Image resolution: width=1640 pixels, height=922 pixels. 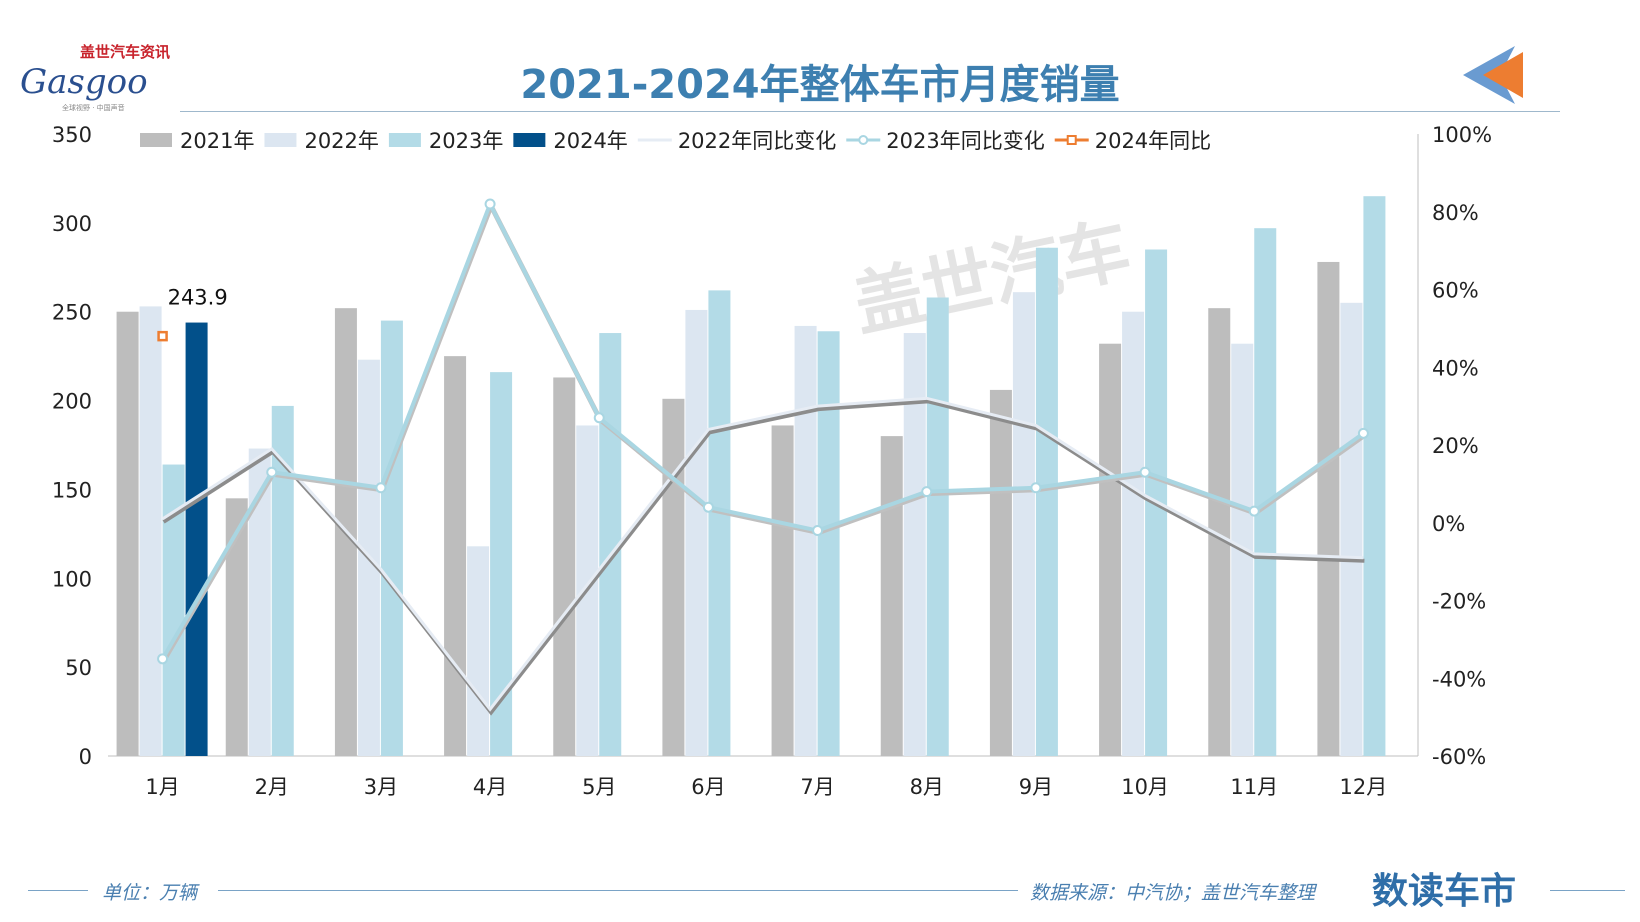 What do you see at coordinates (590, 141) in the screenshot?
I see `legend-label: 2024年` at bounding box center [590, 141].